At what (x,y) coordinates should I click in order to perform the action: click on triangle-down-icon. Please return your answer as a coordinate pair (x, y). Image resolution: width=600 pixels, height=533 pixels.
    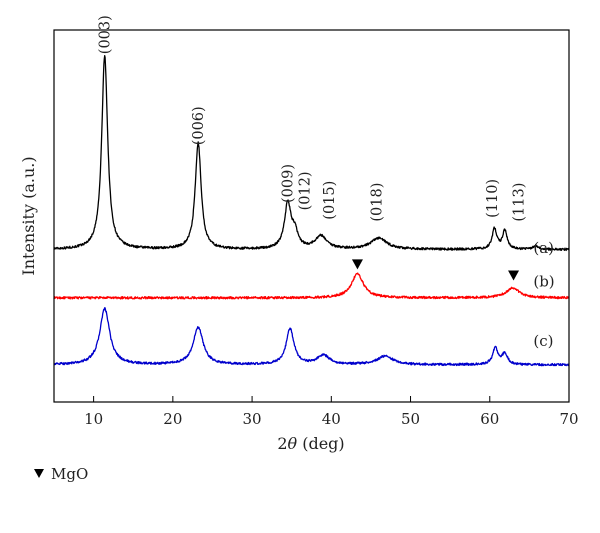
    Looking at the image, I should click on (39, 473).